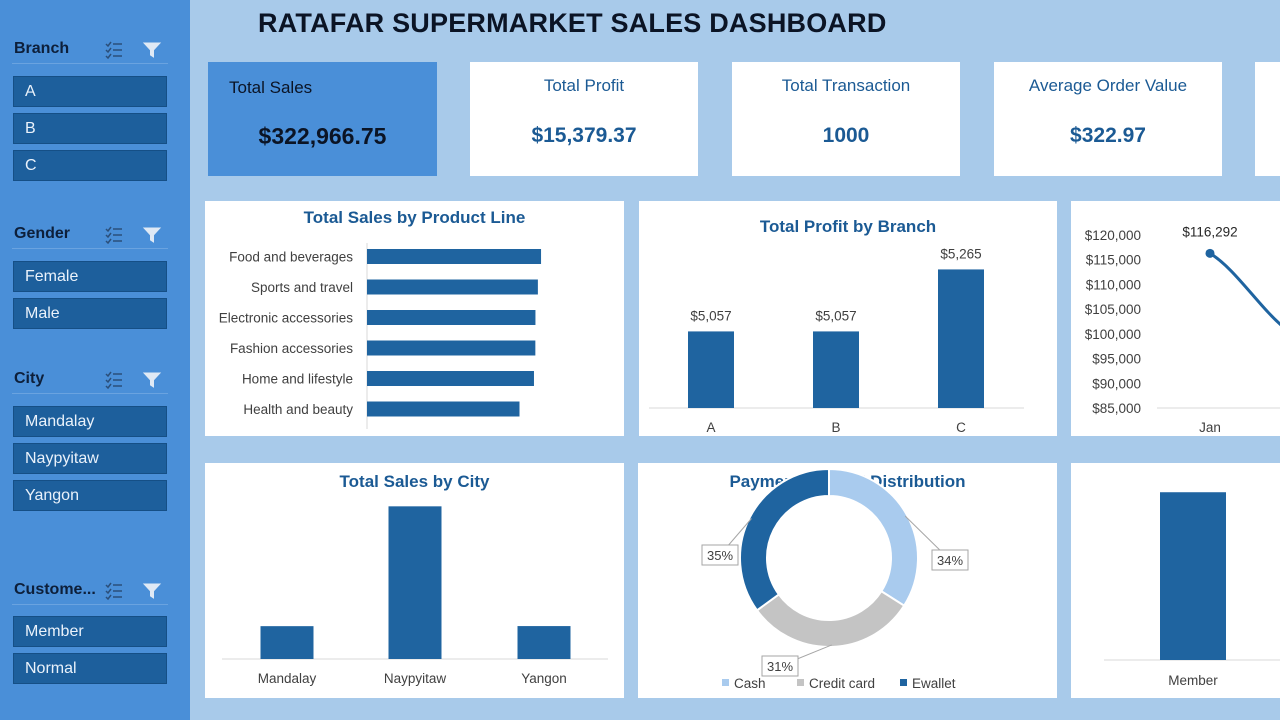  Describe the element at coordinates (842, 683) in the screenshot. I see `legend-label: Credit card` at that location.